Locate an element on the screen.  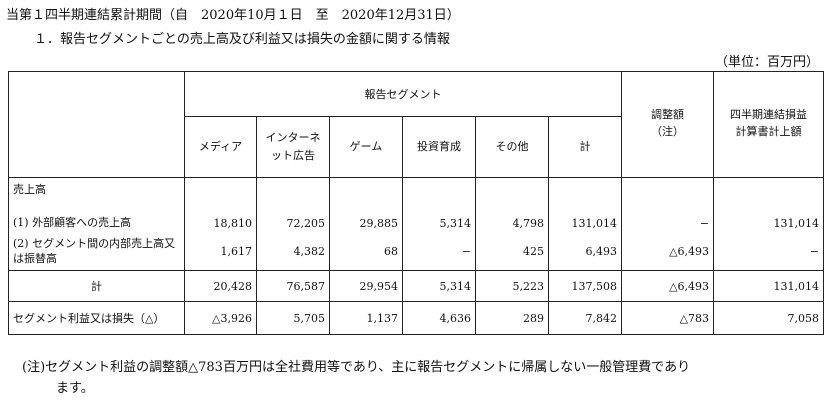
adjustment-header-line1: 調整額 is located at coordinates (668, 114).